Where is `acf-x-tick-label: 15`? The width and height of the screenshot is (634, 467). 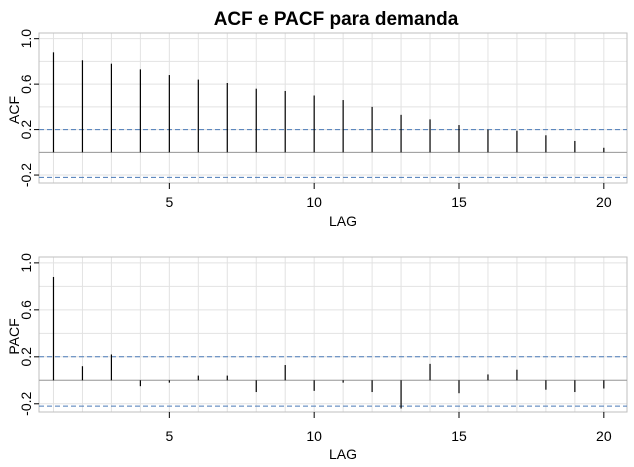
acf-x-tick-label: 15 is located at coordinates (459, 202).